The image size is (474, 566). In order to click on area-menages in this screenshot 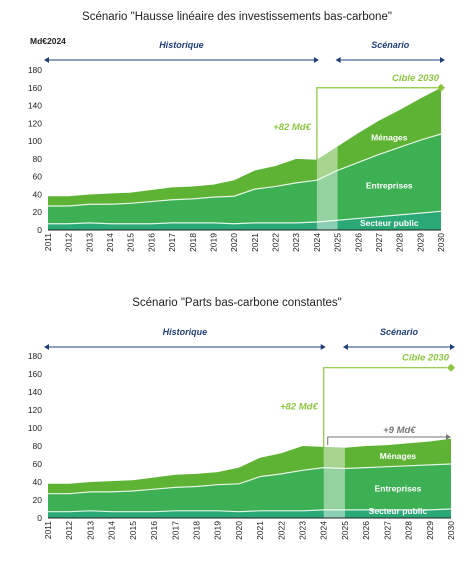, I will do `click(249, 466)`.